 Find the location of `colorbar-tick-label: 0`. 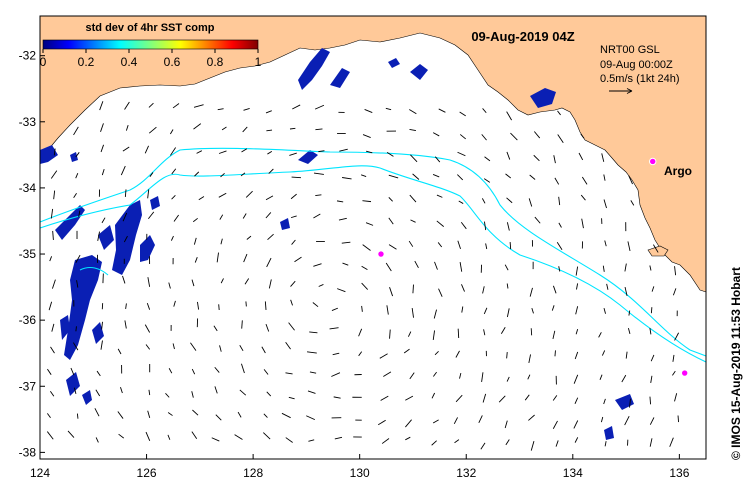

colorbar-tick-label: 0 is located at coordinates (43, 62).